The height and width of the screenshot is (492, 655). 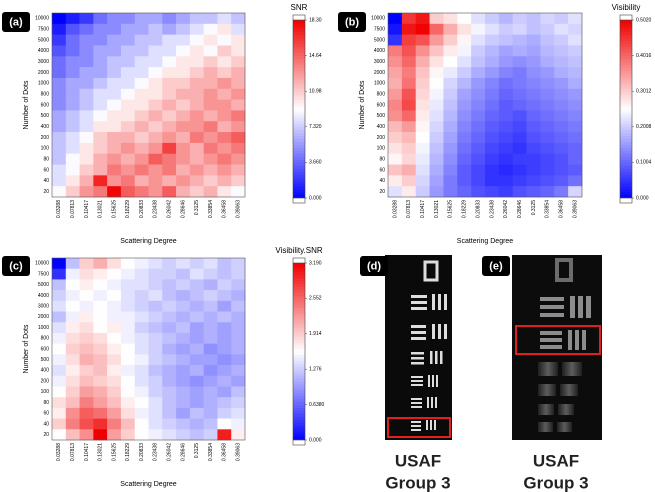 I want to click on panel-label: (a), so click(x=16, y=22).